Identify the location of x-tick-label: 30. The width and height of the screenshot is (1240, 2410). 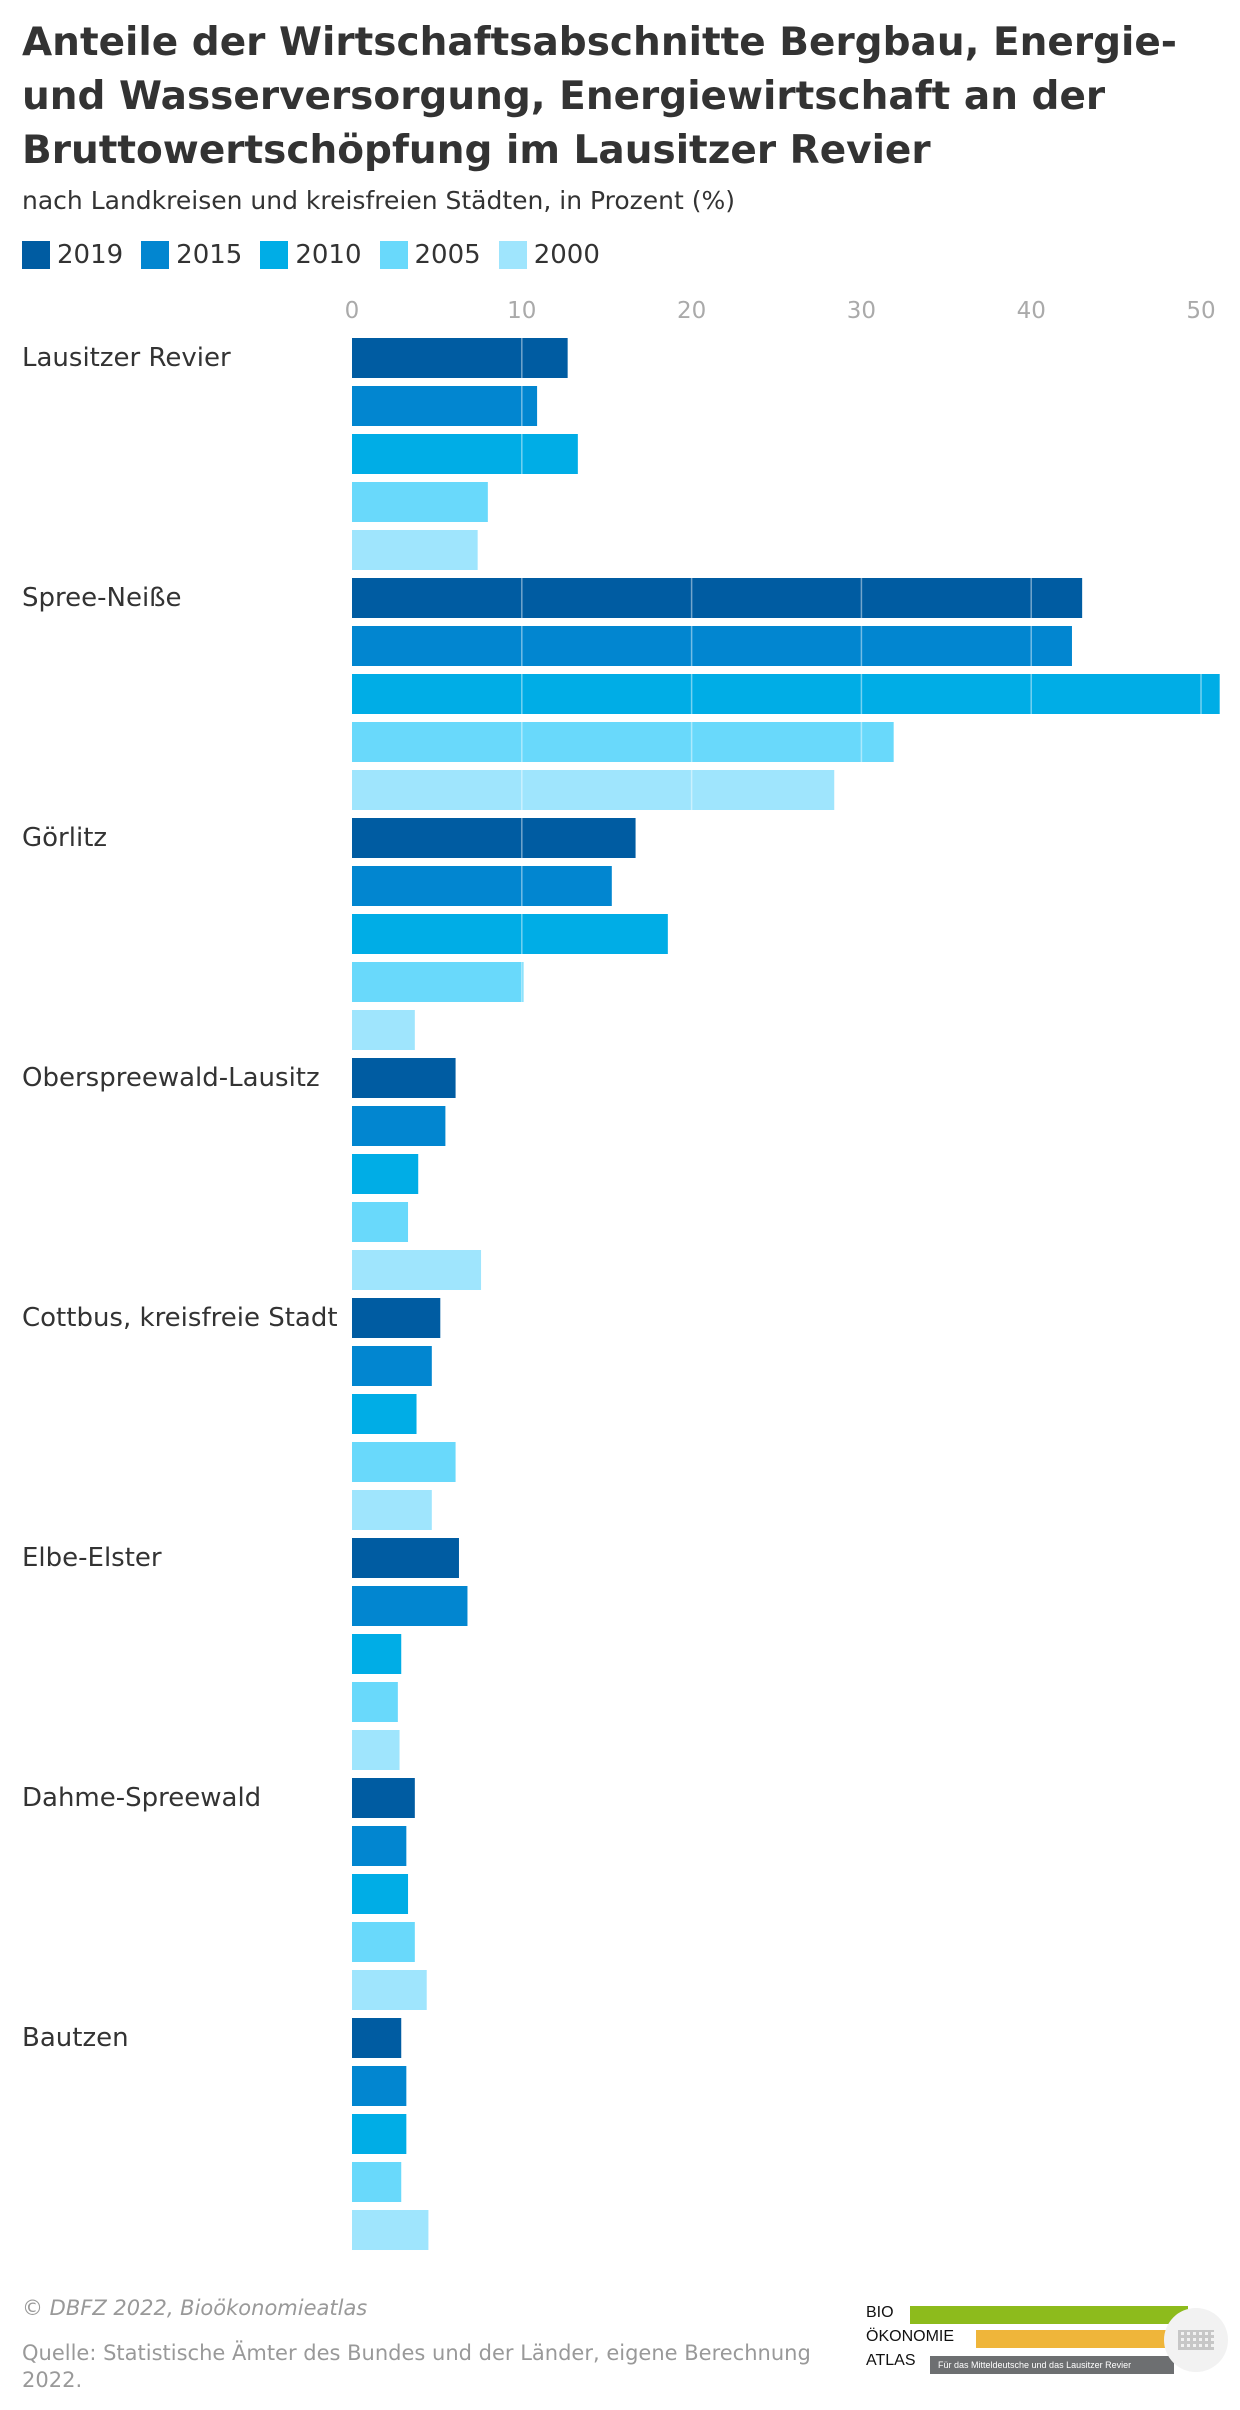
(861, 311).